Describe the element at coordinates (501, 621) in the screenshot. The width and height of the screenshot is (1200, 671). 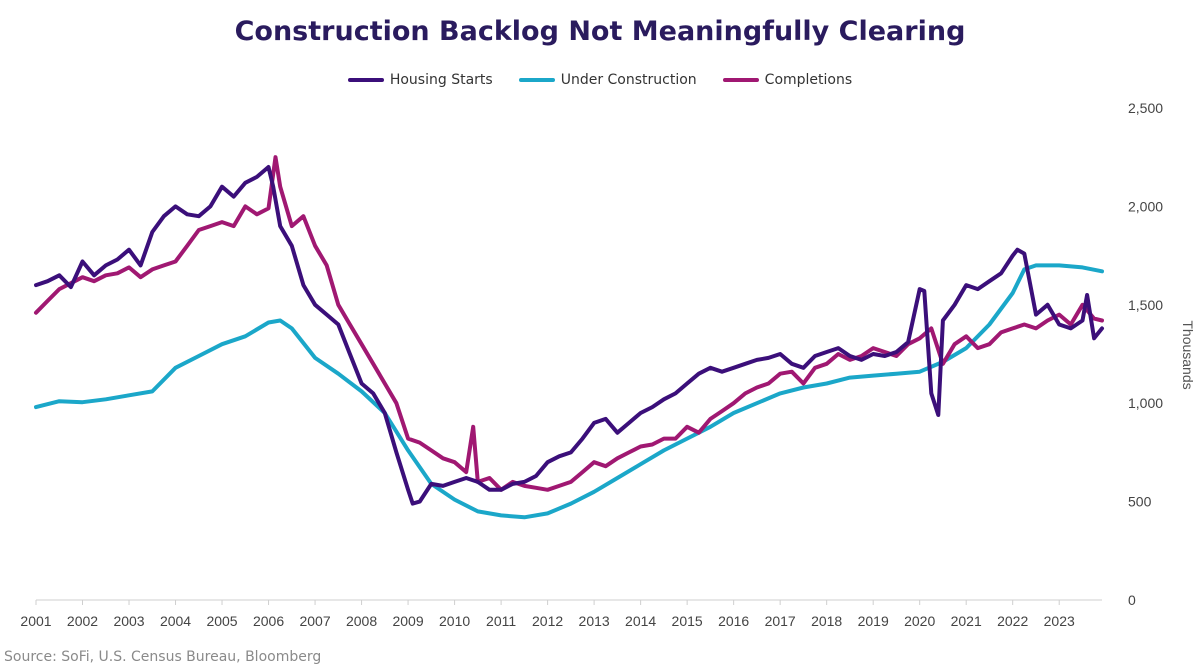
I see `x-tick-label: 2011` at that location.